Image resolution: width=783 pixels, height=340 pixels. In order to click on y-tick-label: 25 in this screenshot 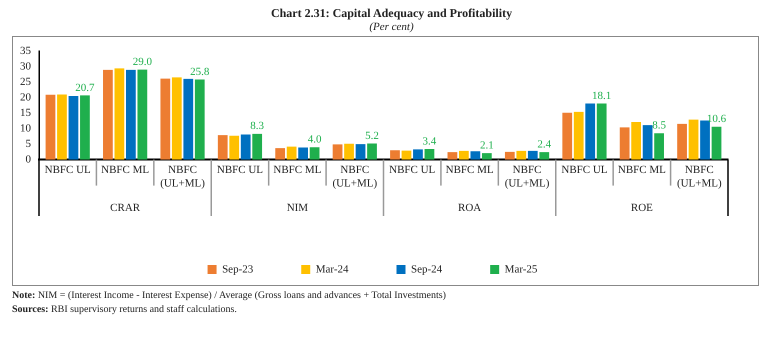, I will do `click(26, 82)`.